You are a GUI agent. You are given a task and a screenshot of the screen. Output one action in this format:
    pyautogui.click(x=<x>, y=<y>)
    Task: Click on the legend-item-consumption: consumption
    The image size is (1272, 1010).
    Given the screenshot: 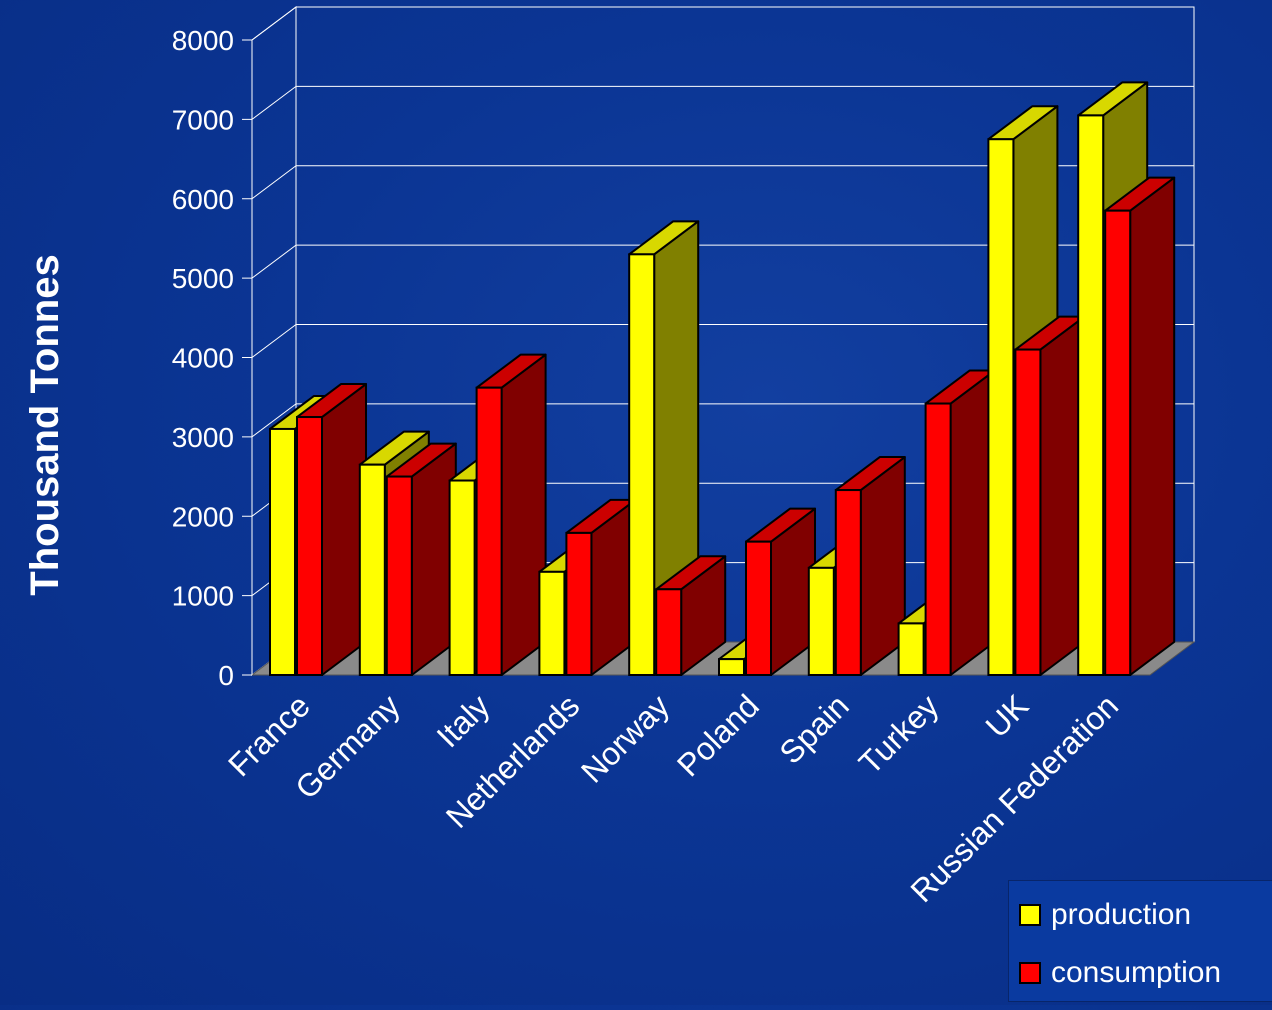 What is the action you would take?
    pyautogui.click(x=1120, y=973)
    